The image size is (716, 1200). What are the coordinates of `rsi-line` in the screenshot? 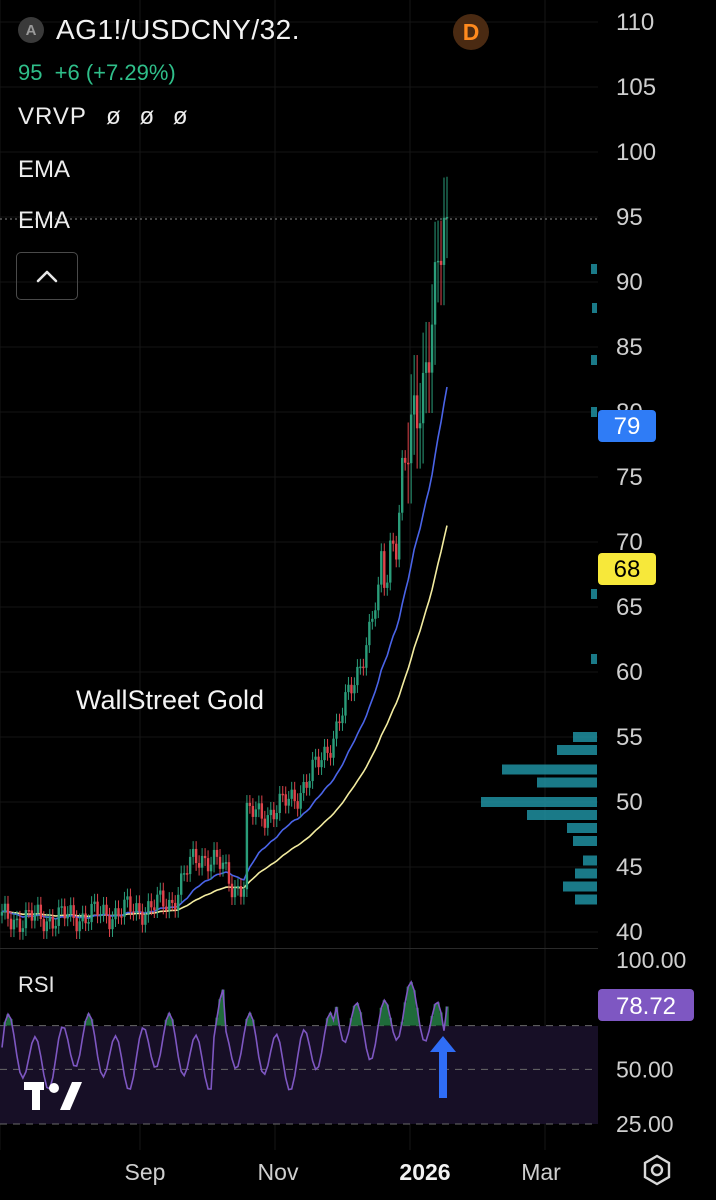 It's located at (224, 1035).